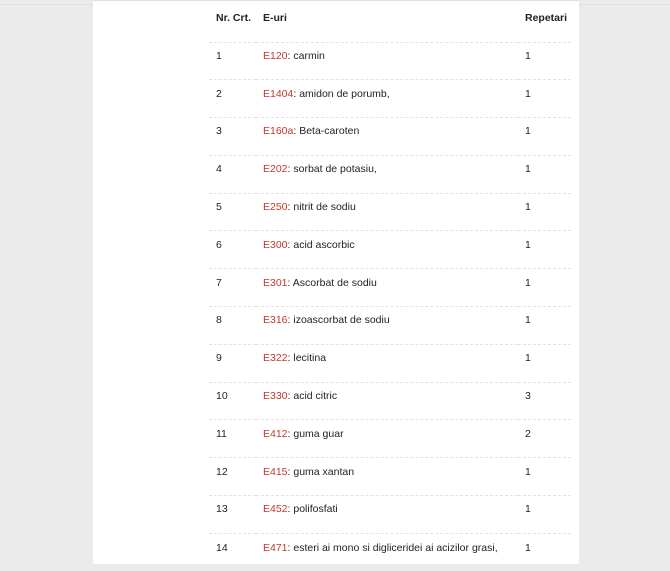 This screenshot has width=670, height=571. What do you see at coordinates (387, 174) in the screenshot?
I see `additive-cell: E202: sorbat de potasiu,` at bounding box center [387, 174].